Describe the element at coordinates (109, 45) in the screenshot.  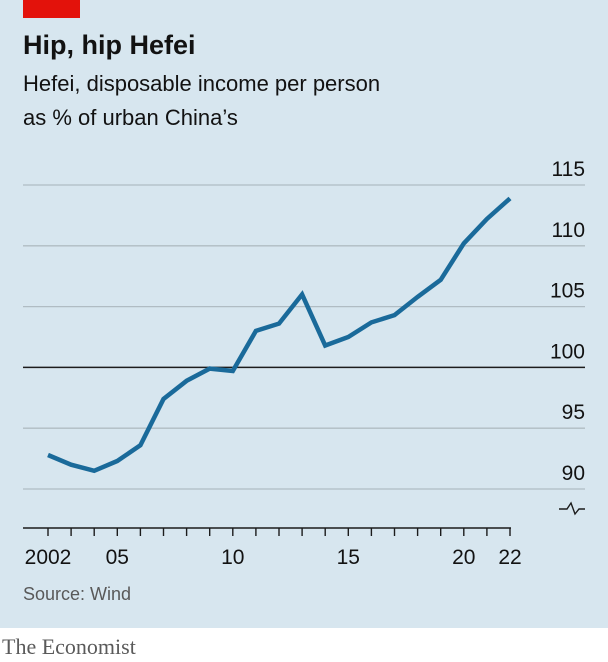
I see `chart-title: Hip, hip Hefei` at that location.